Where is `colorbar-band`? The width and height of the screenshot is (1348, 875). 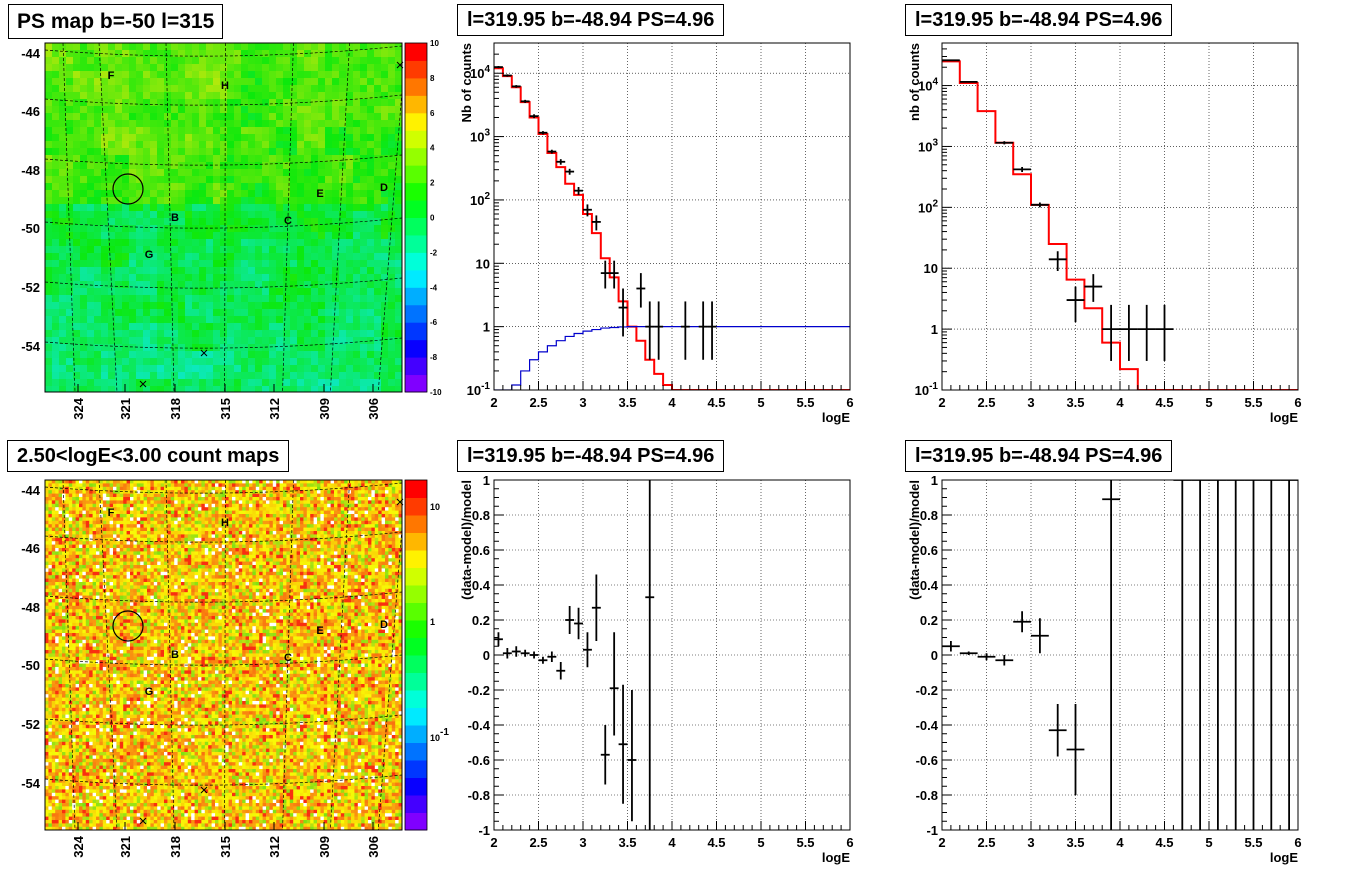 colorbar-band is located at coordinates (416, 52).